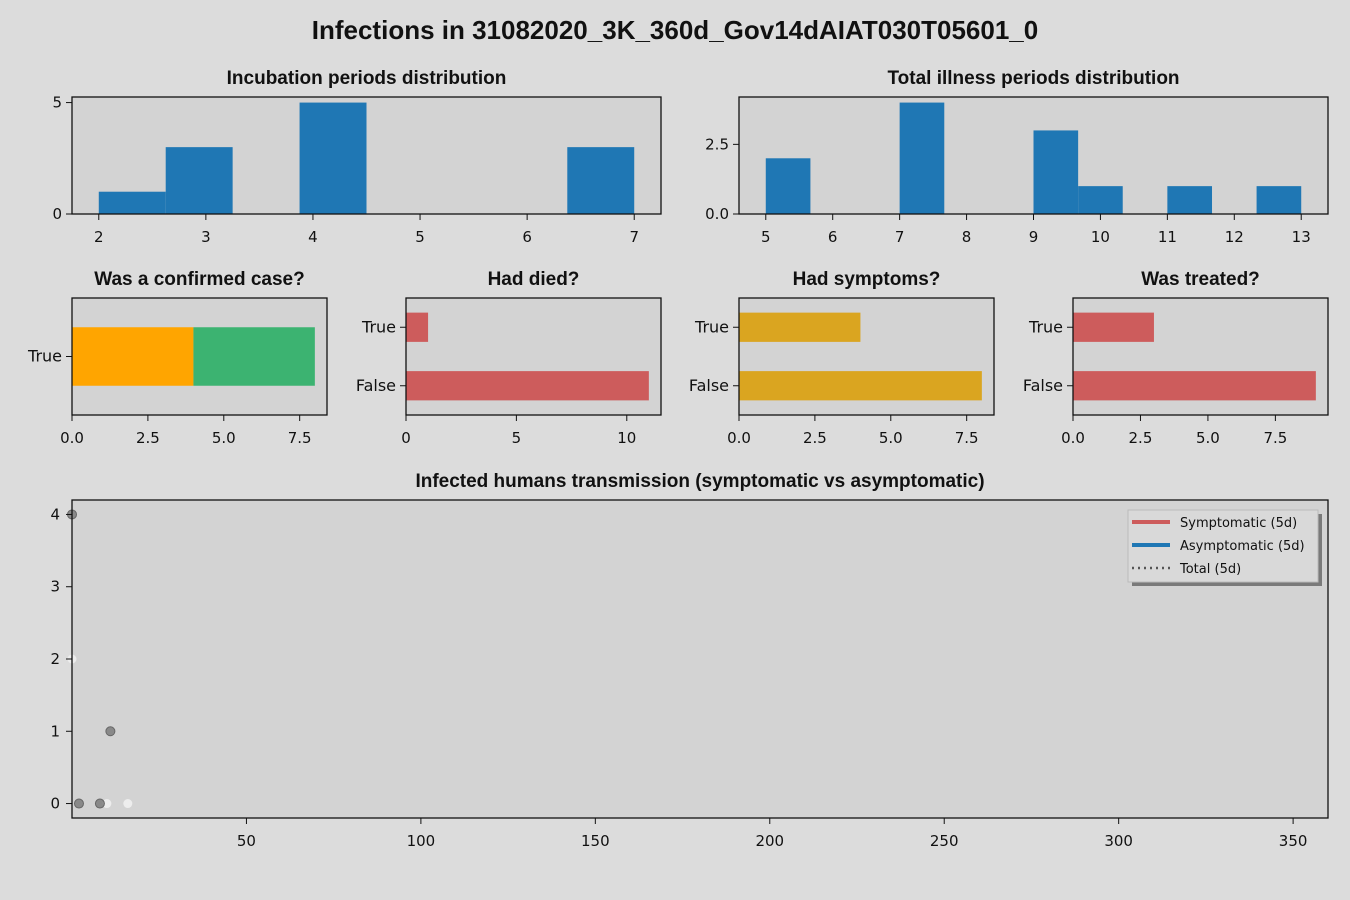 The image size is (1350, 900). Describe the element at coordinates (99, 237) in the screenshot. I see `incubation-xtick-label: 2` at that location.